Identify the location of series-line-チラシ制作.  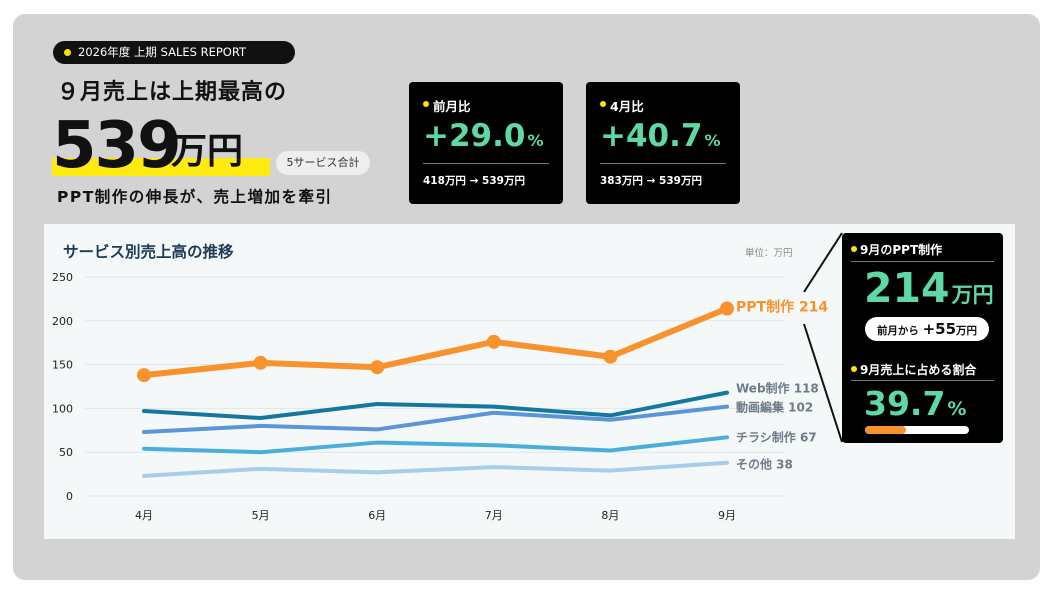
(435, 445).